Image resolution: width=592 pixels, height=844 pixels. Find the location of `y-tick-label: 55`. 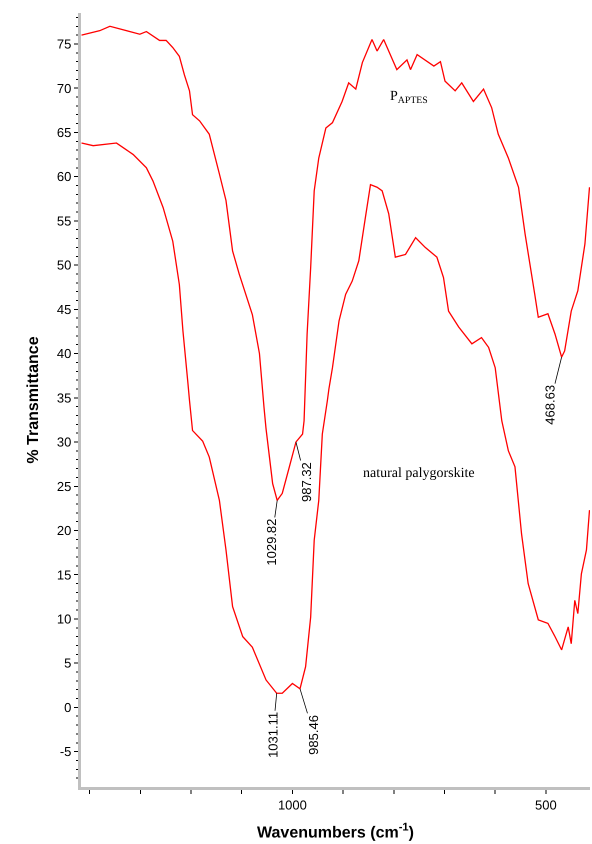

y-tick-label: 55 is located at coordinates (64, 220).